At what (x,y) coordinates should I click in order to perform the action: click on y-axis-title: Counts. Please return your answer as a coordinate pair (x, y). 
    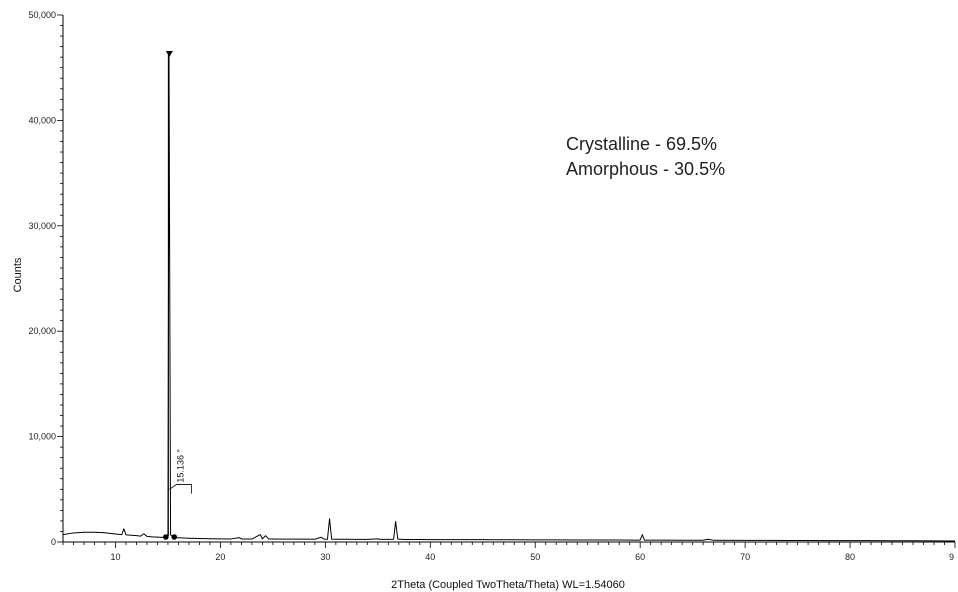
    Looking at the image, I should click on (18, 274).